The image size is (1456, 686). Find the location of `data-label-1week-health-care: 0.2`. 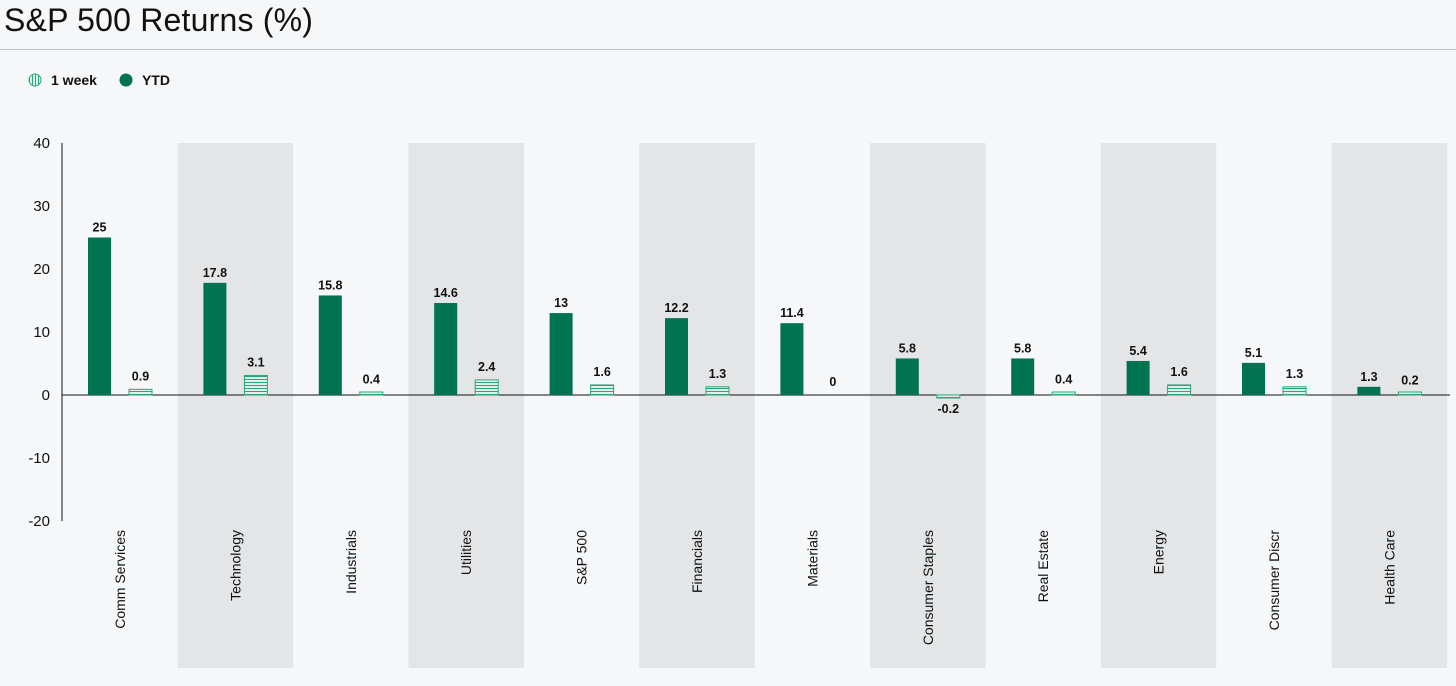

data-label-1week-health-care: 0.2 is located at coordinates (1409, 381).